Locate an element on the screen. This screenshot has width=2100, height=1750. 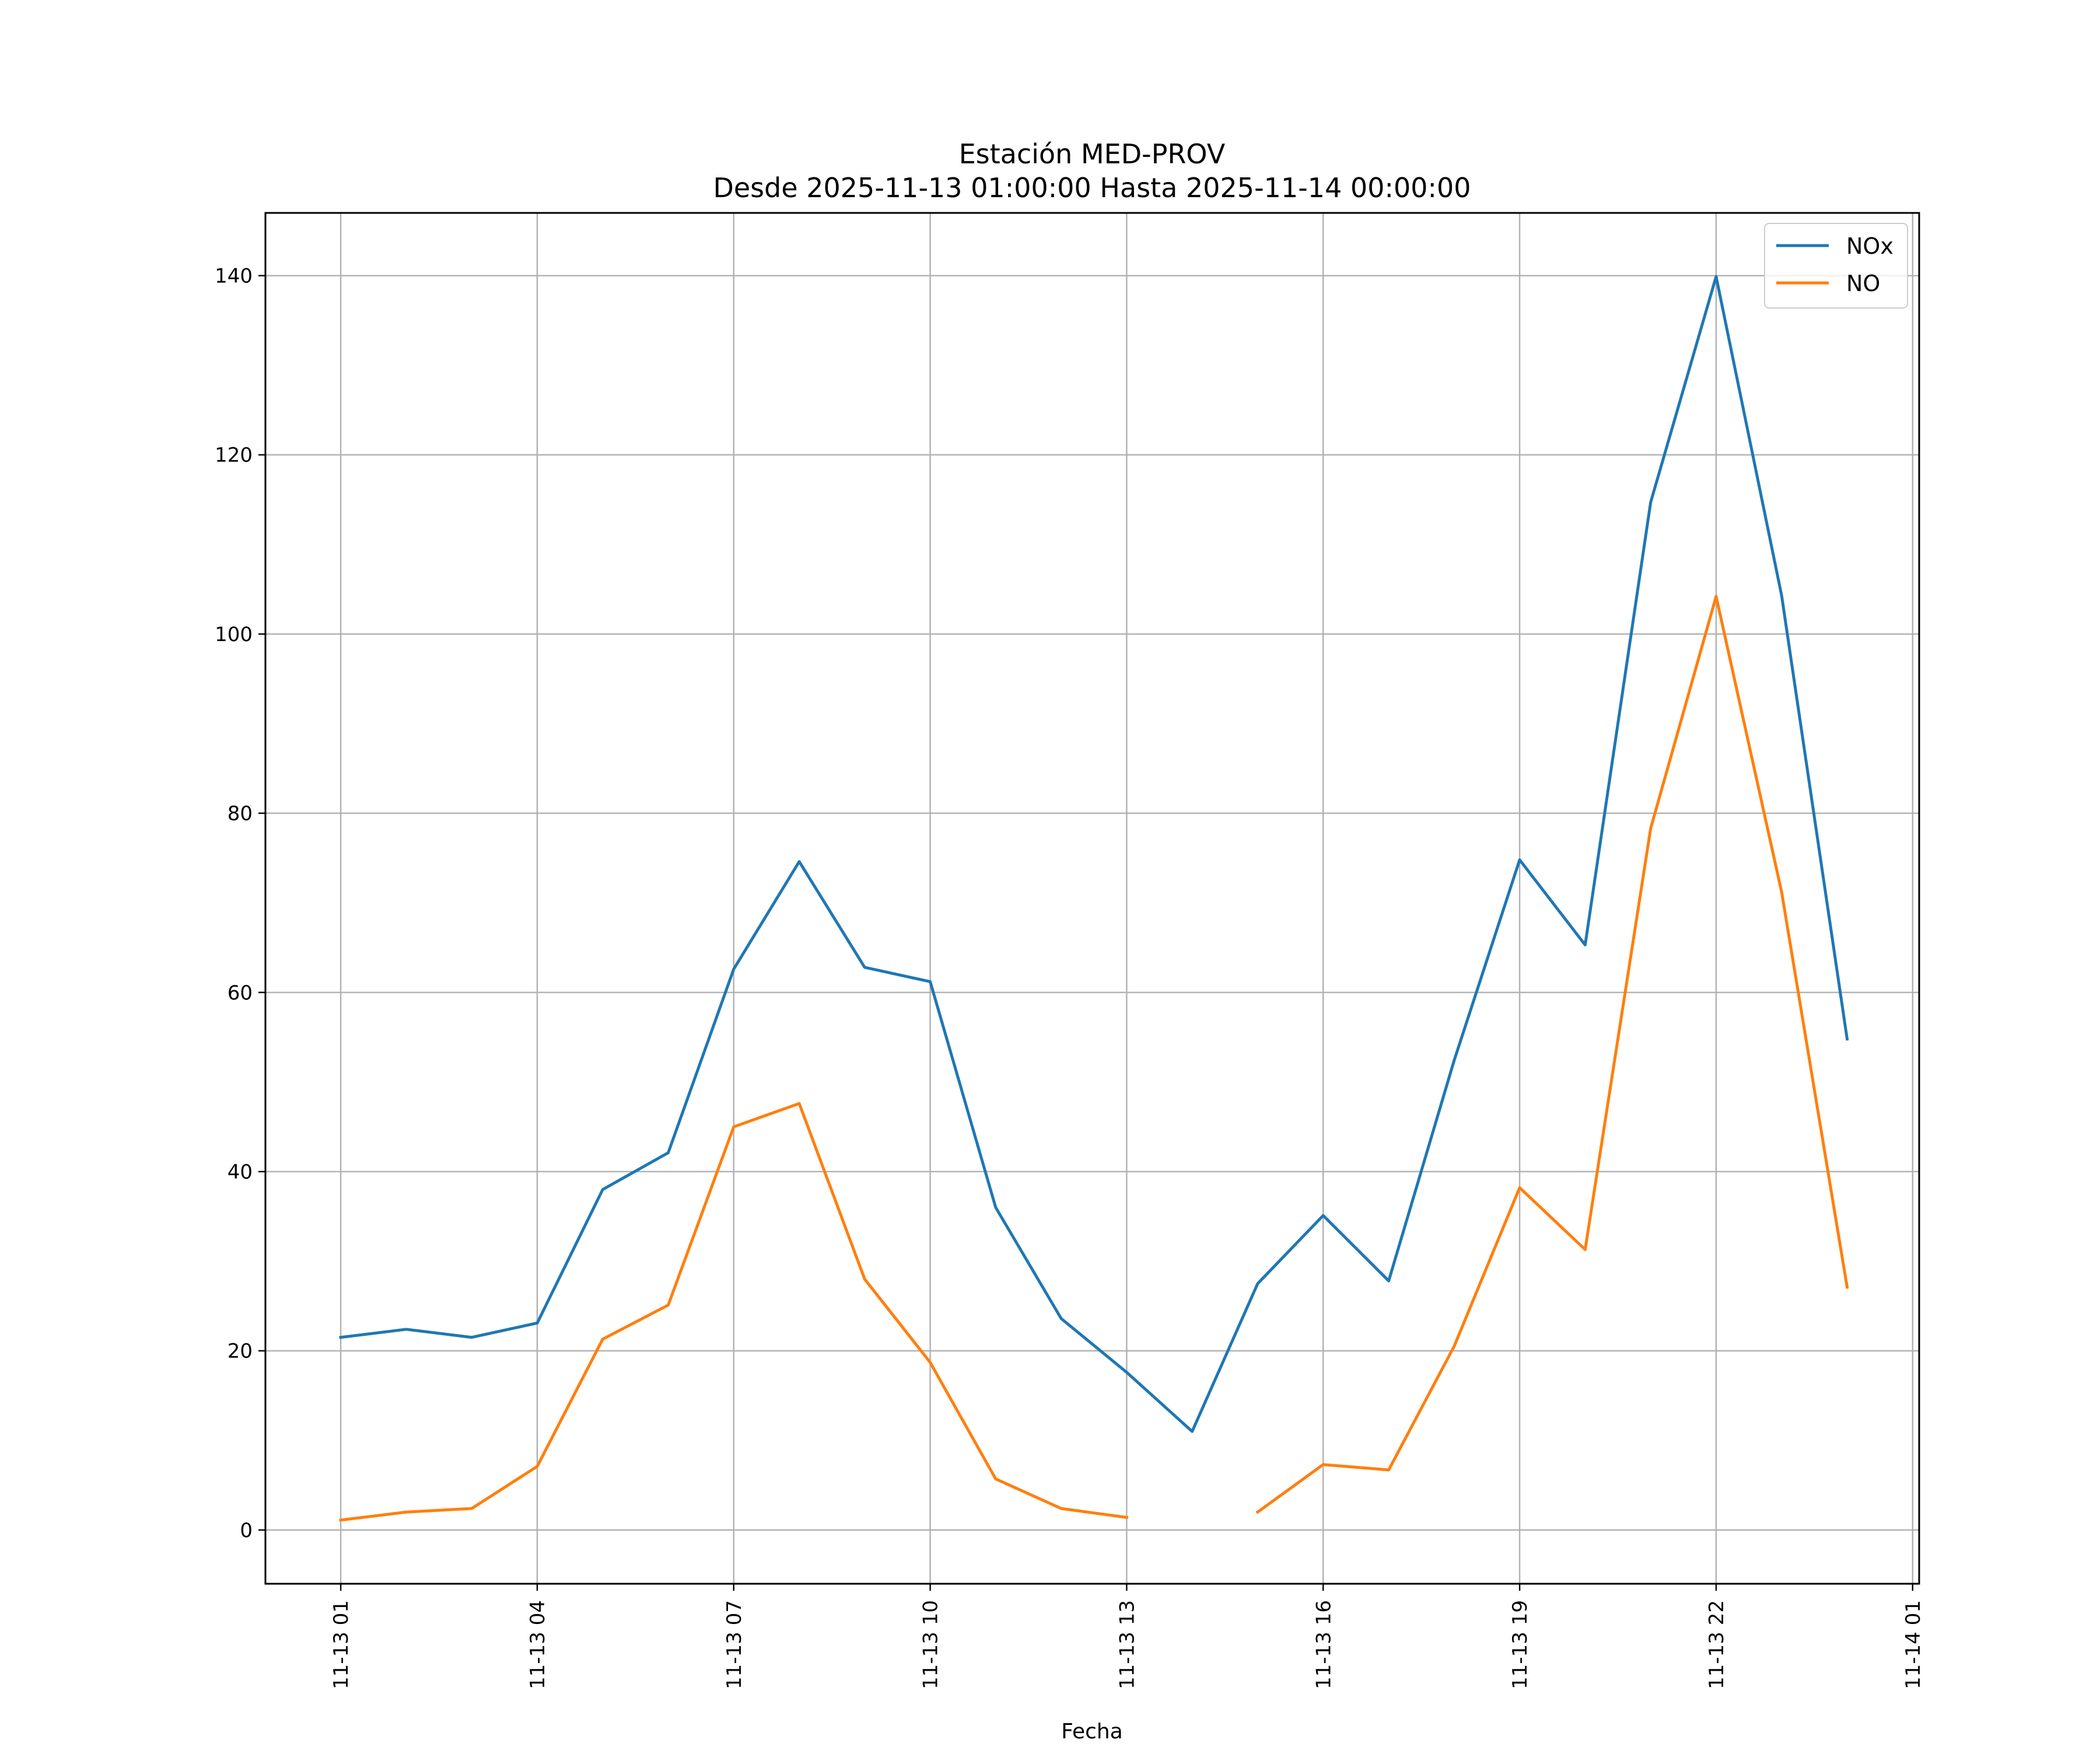
chart-title: Estación MED-PROV is located at coordinates (1092, 154).